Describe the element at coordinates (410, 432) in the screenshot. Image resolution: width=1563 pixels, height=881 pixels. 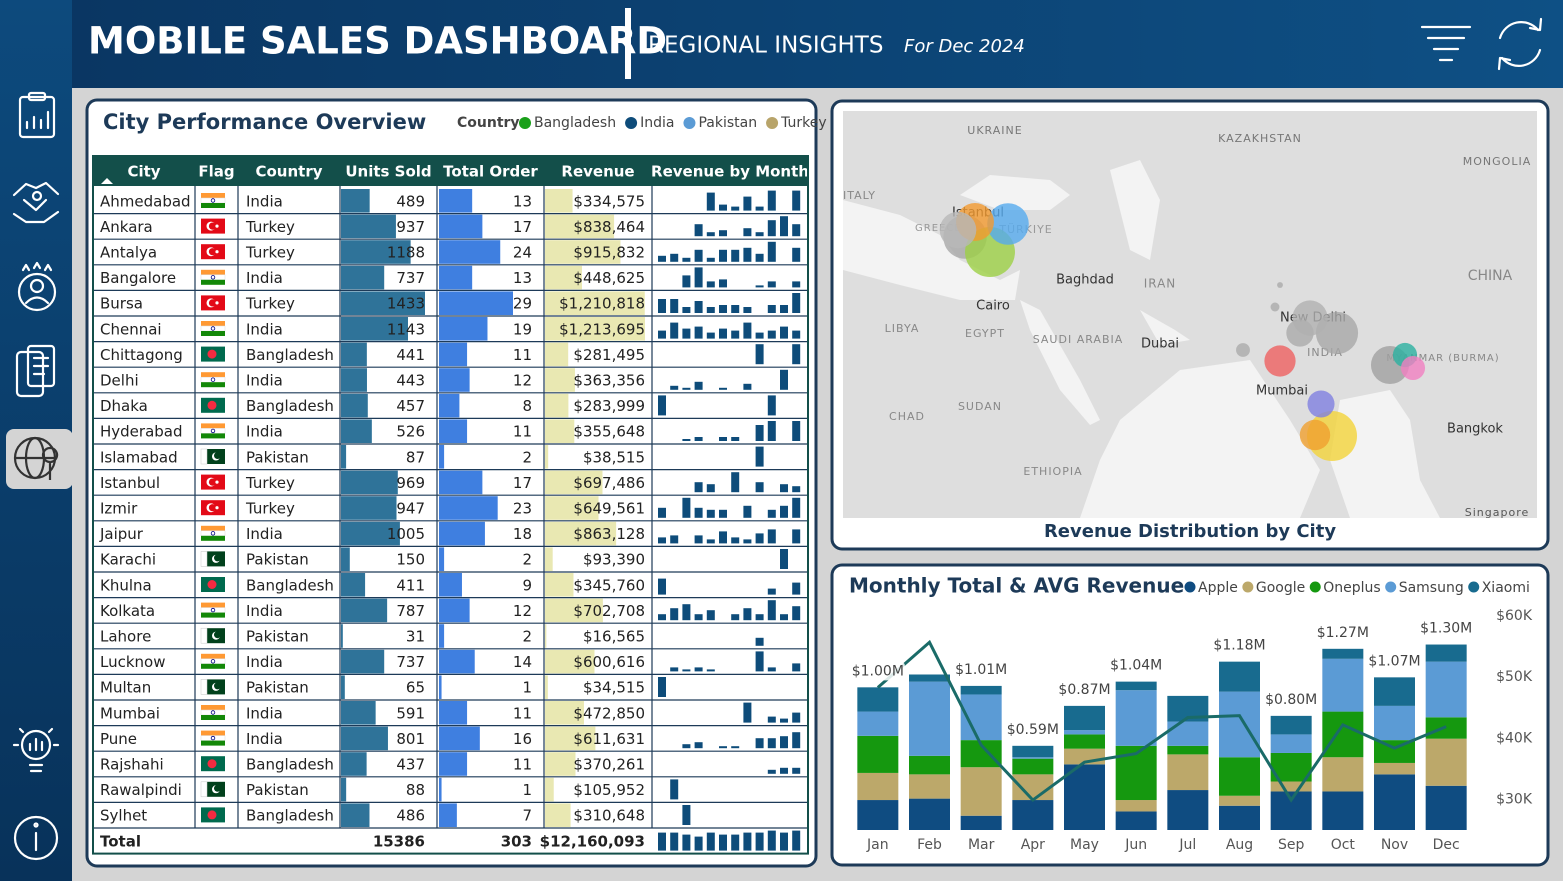
I see `units-cell: 526` at that location.